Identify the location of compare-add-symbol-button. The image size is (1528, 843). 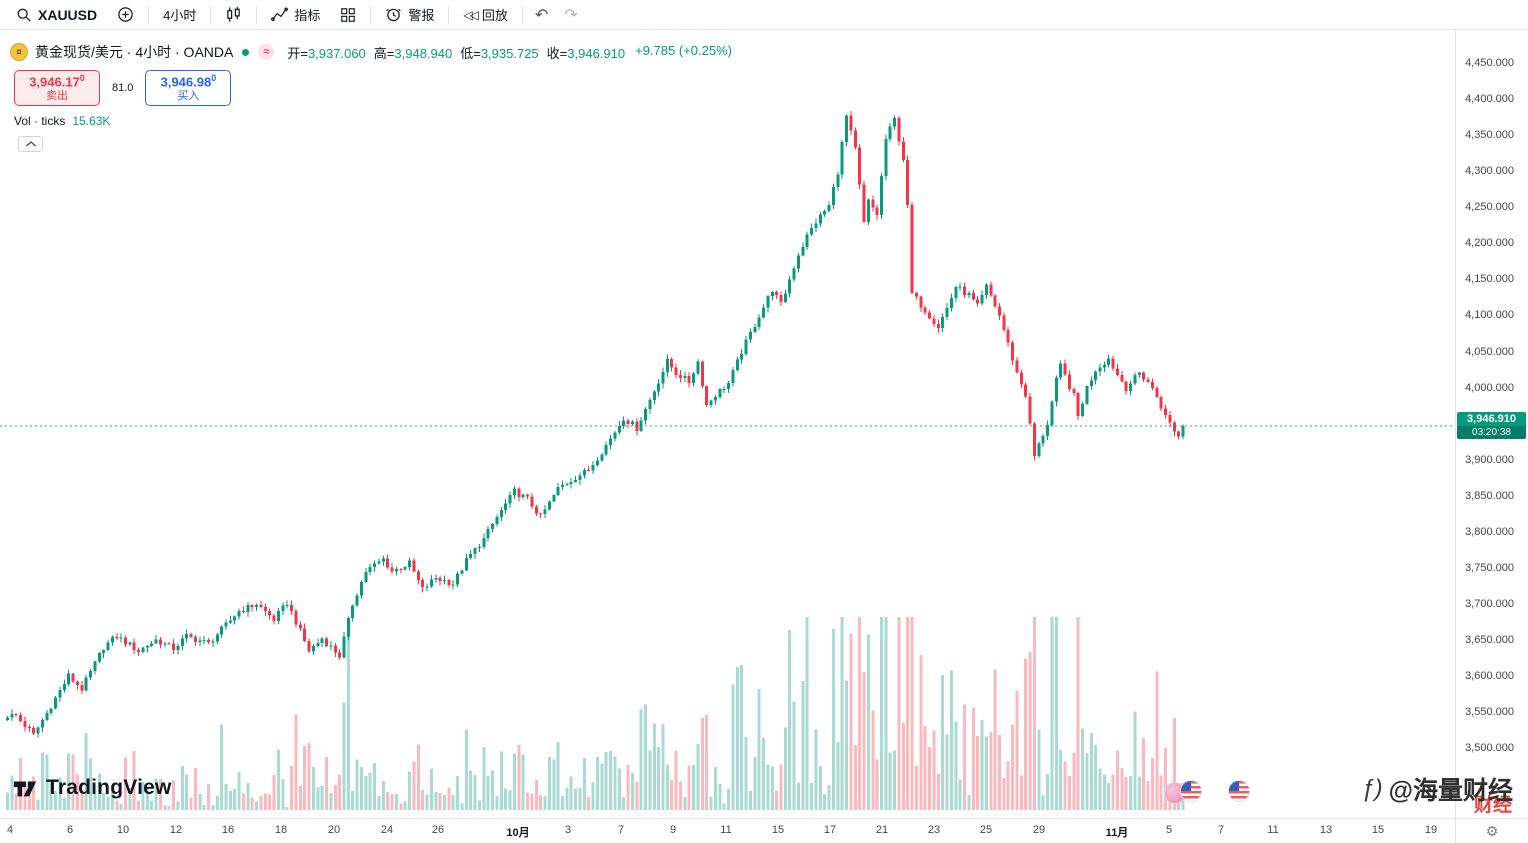
(125, 14).